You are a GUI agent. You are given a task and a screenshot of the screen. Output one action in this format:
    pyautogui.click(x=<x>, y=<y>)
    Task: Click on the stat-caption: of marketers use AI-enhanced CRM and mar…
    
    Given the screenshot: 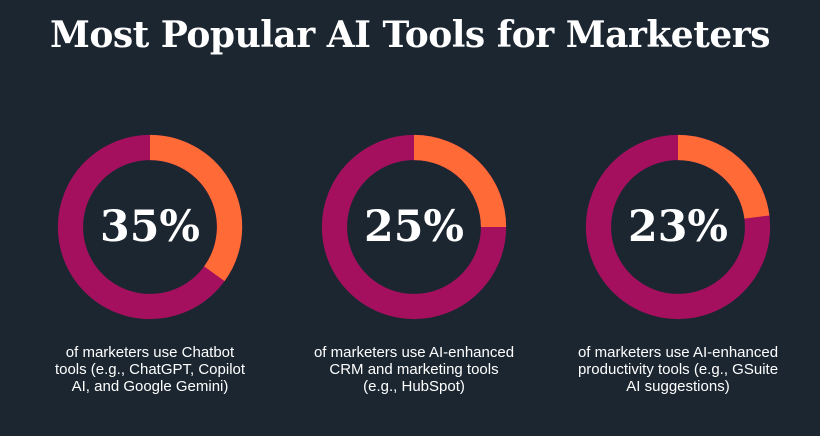 What is the action you would take?
    pyautogui.click(x=414, y=369)
    